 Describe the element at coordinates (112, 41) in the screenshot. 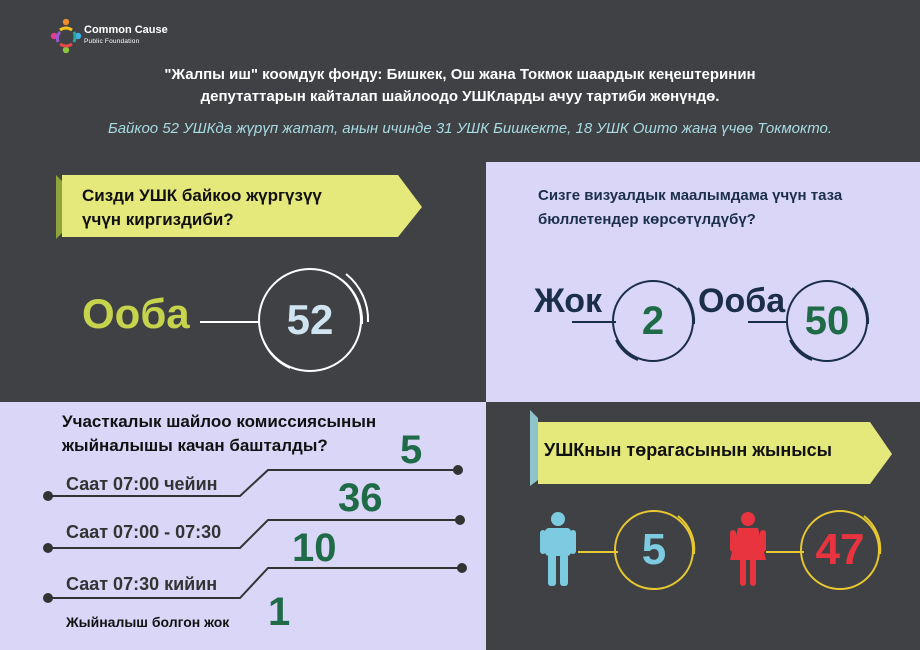

I see `brand-subtitle: Public Foundation` at that location.